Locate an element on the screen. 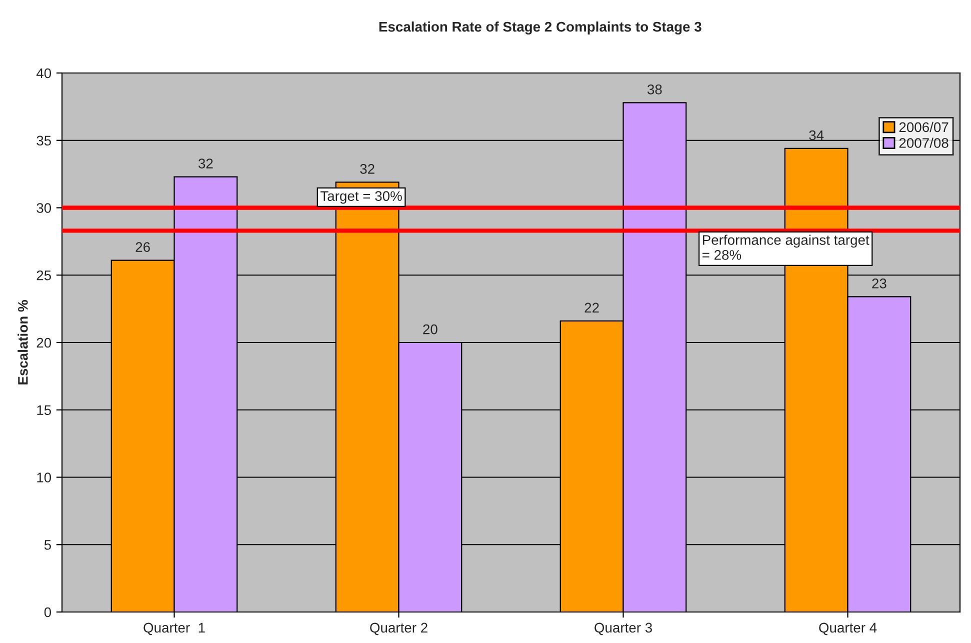 The height and width of the screenshot is (643, 971). legend-label: 2006/07 is located at coordinates (923, 127).